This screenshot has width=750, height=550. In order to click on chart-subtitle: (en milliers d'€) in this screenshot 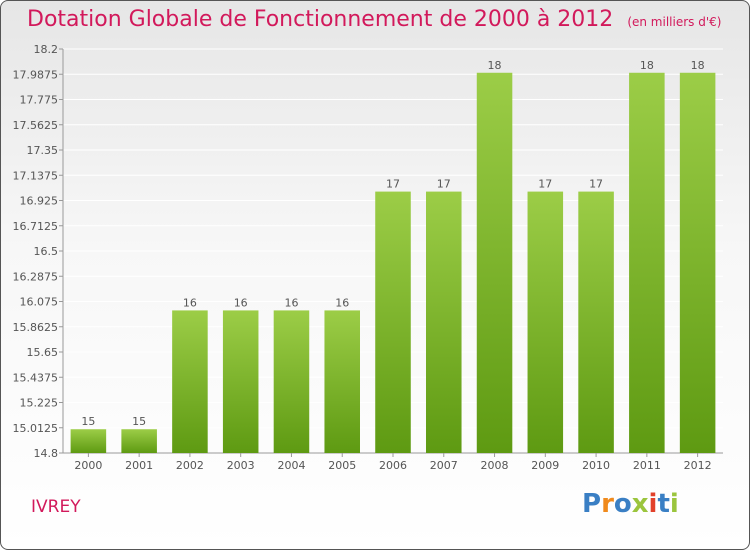, I will do `click(674, 22)`.